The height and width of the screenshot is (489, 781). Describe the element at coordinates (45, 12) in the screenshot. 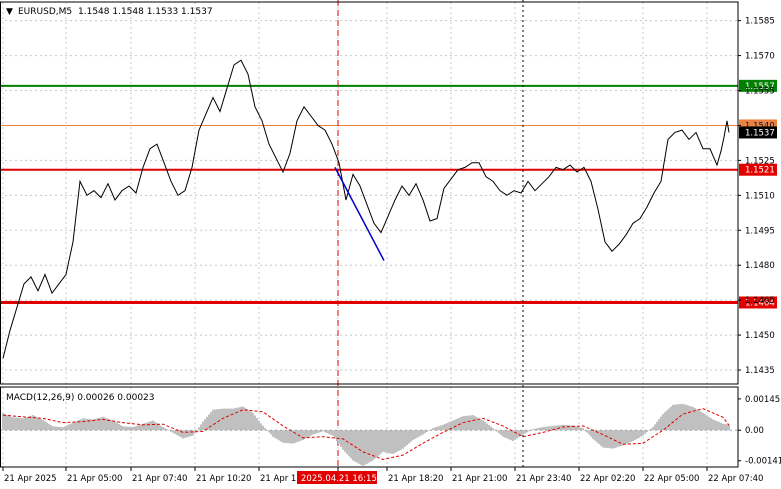

I see `header-symbol: EURUSD,M5` at that location.